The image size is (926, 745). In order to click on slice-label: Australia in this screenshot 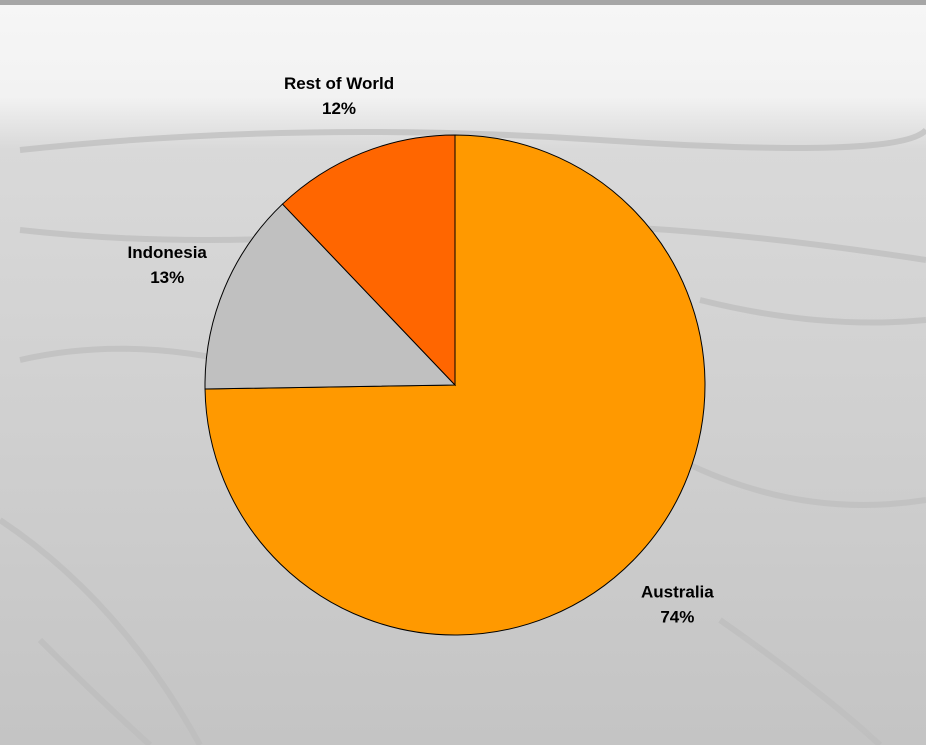, I will do `click(677, 591)`.